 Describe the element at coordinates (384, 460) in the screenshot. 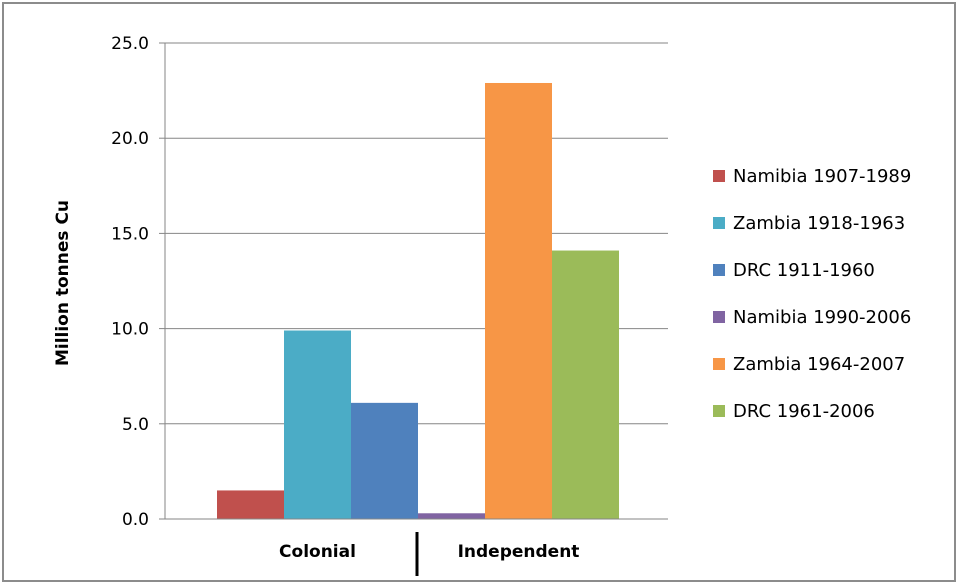

I see `bar-drc-1911-1960` at that location.